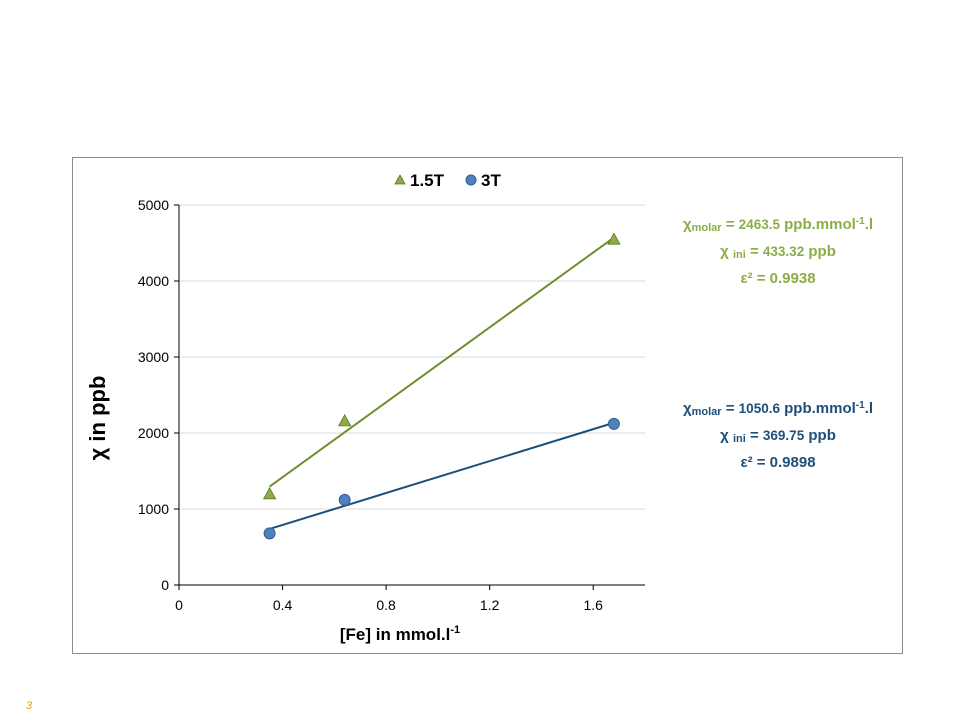  I want to click on y-tick-label: 4000, so click(153, 281).